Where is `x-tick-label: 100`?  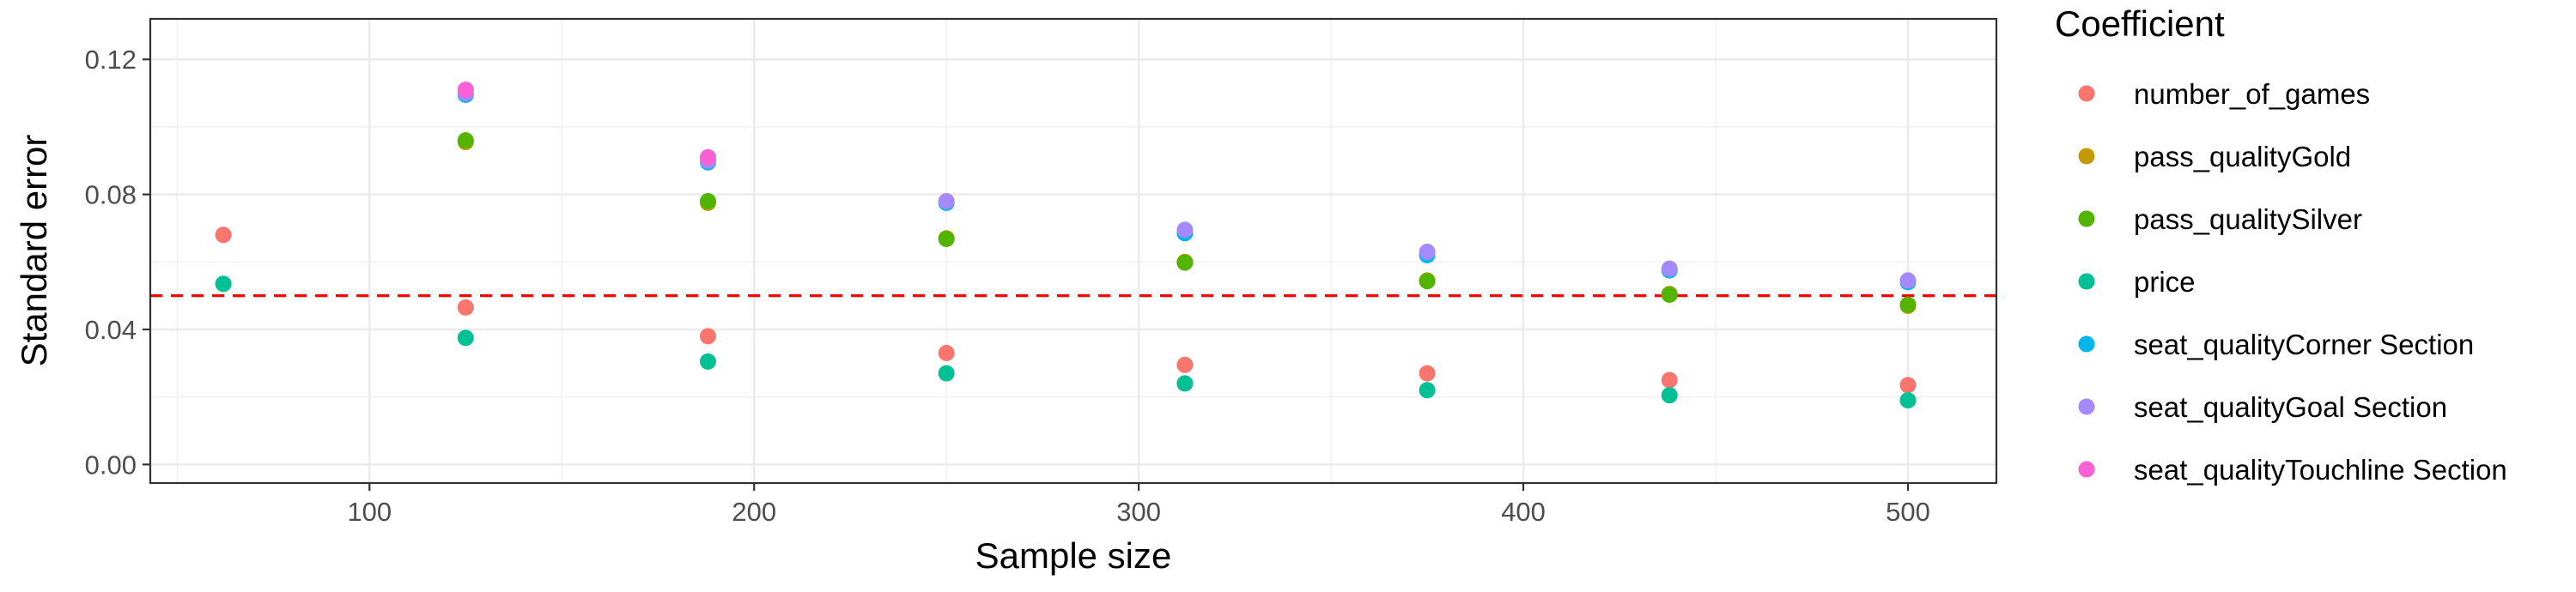 x-tick-label: 100 is located at coordinates (369, 512).